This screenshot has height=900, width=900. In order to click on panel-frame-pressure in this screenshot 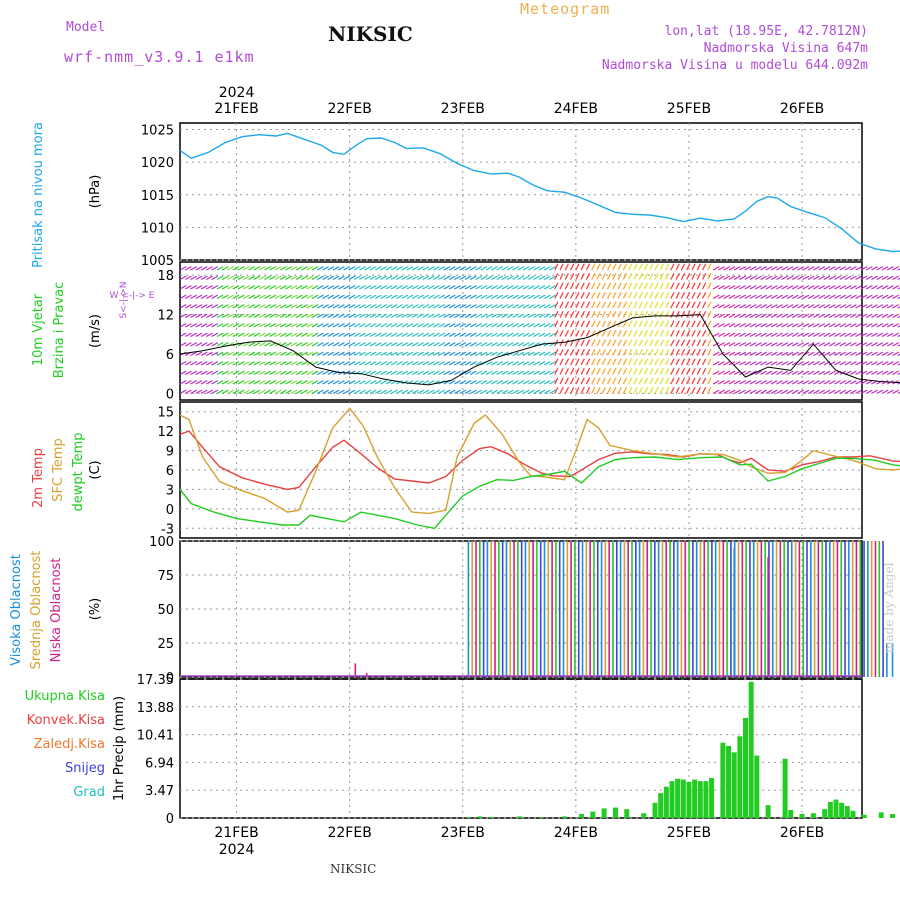, I will do `click(521, 191)`.